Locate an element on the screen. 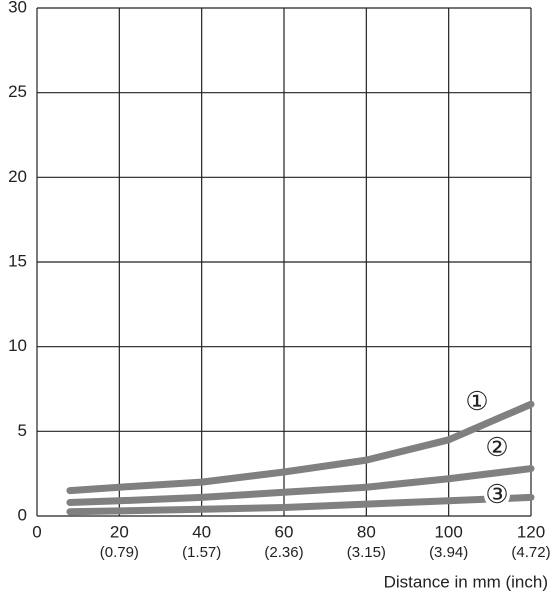 Image resolution: width=553 pixels, height=600 pixels. x-tick-label: 100 is located at coordinates (448, 531).